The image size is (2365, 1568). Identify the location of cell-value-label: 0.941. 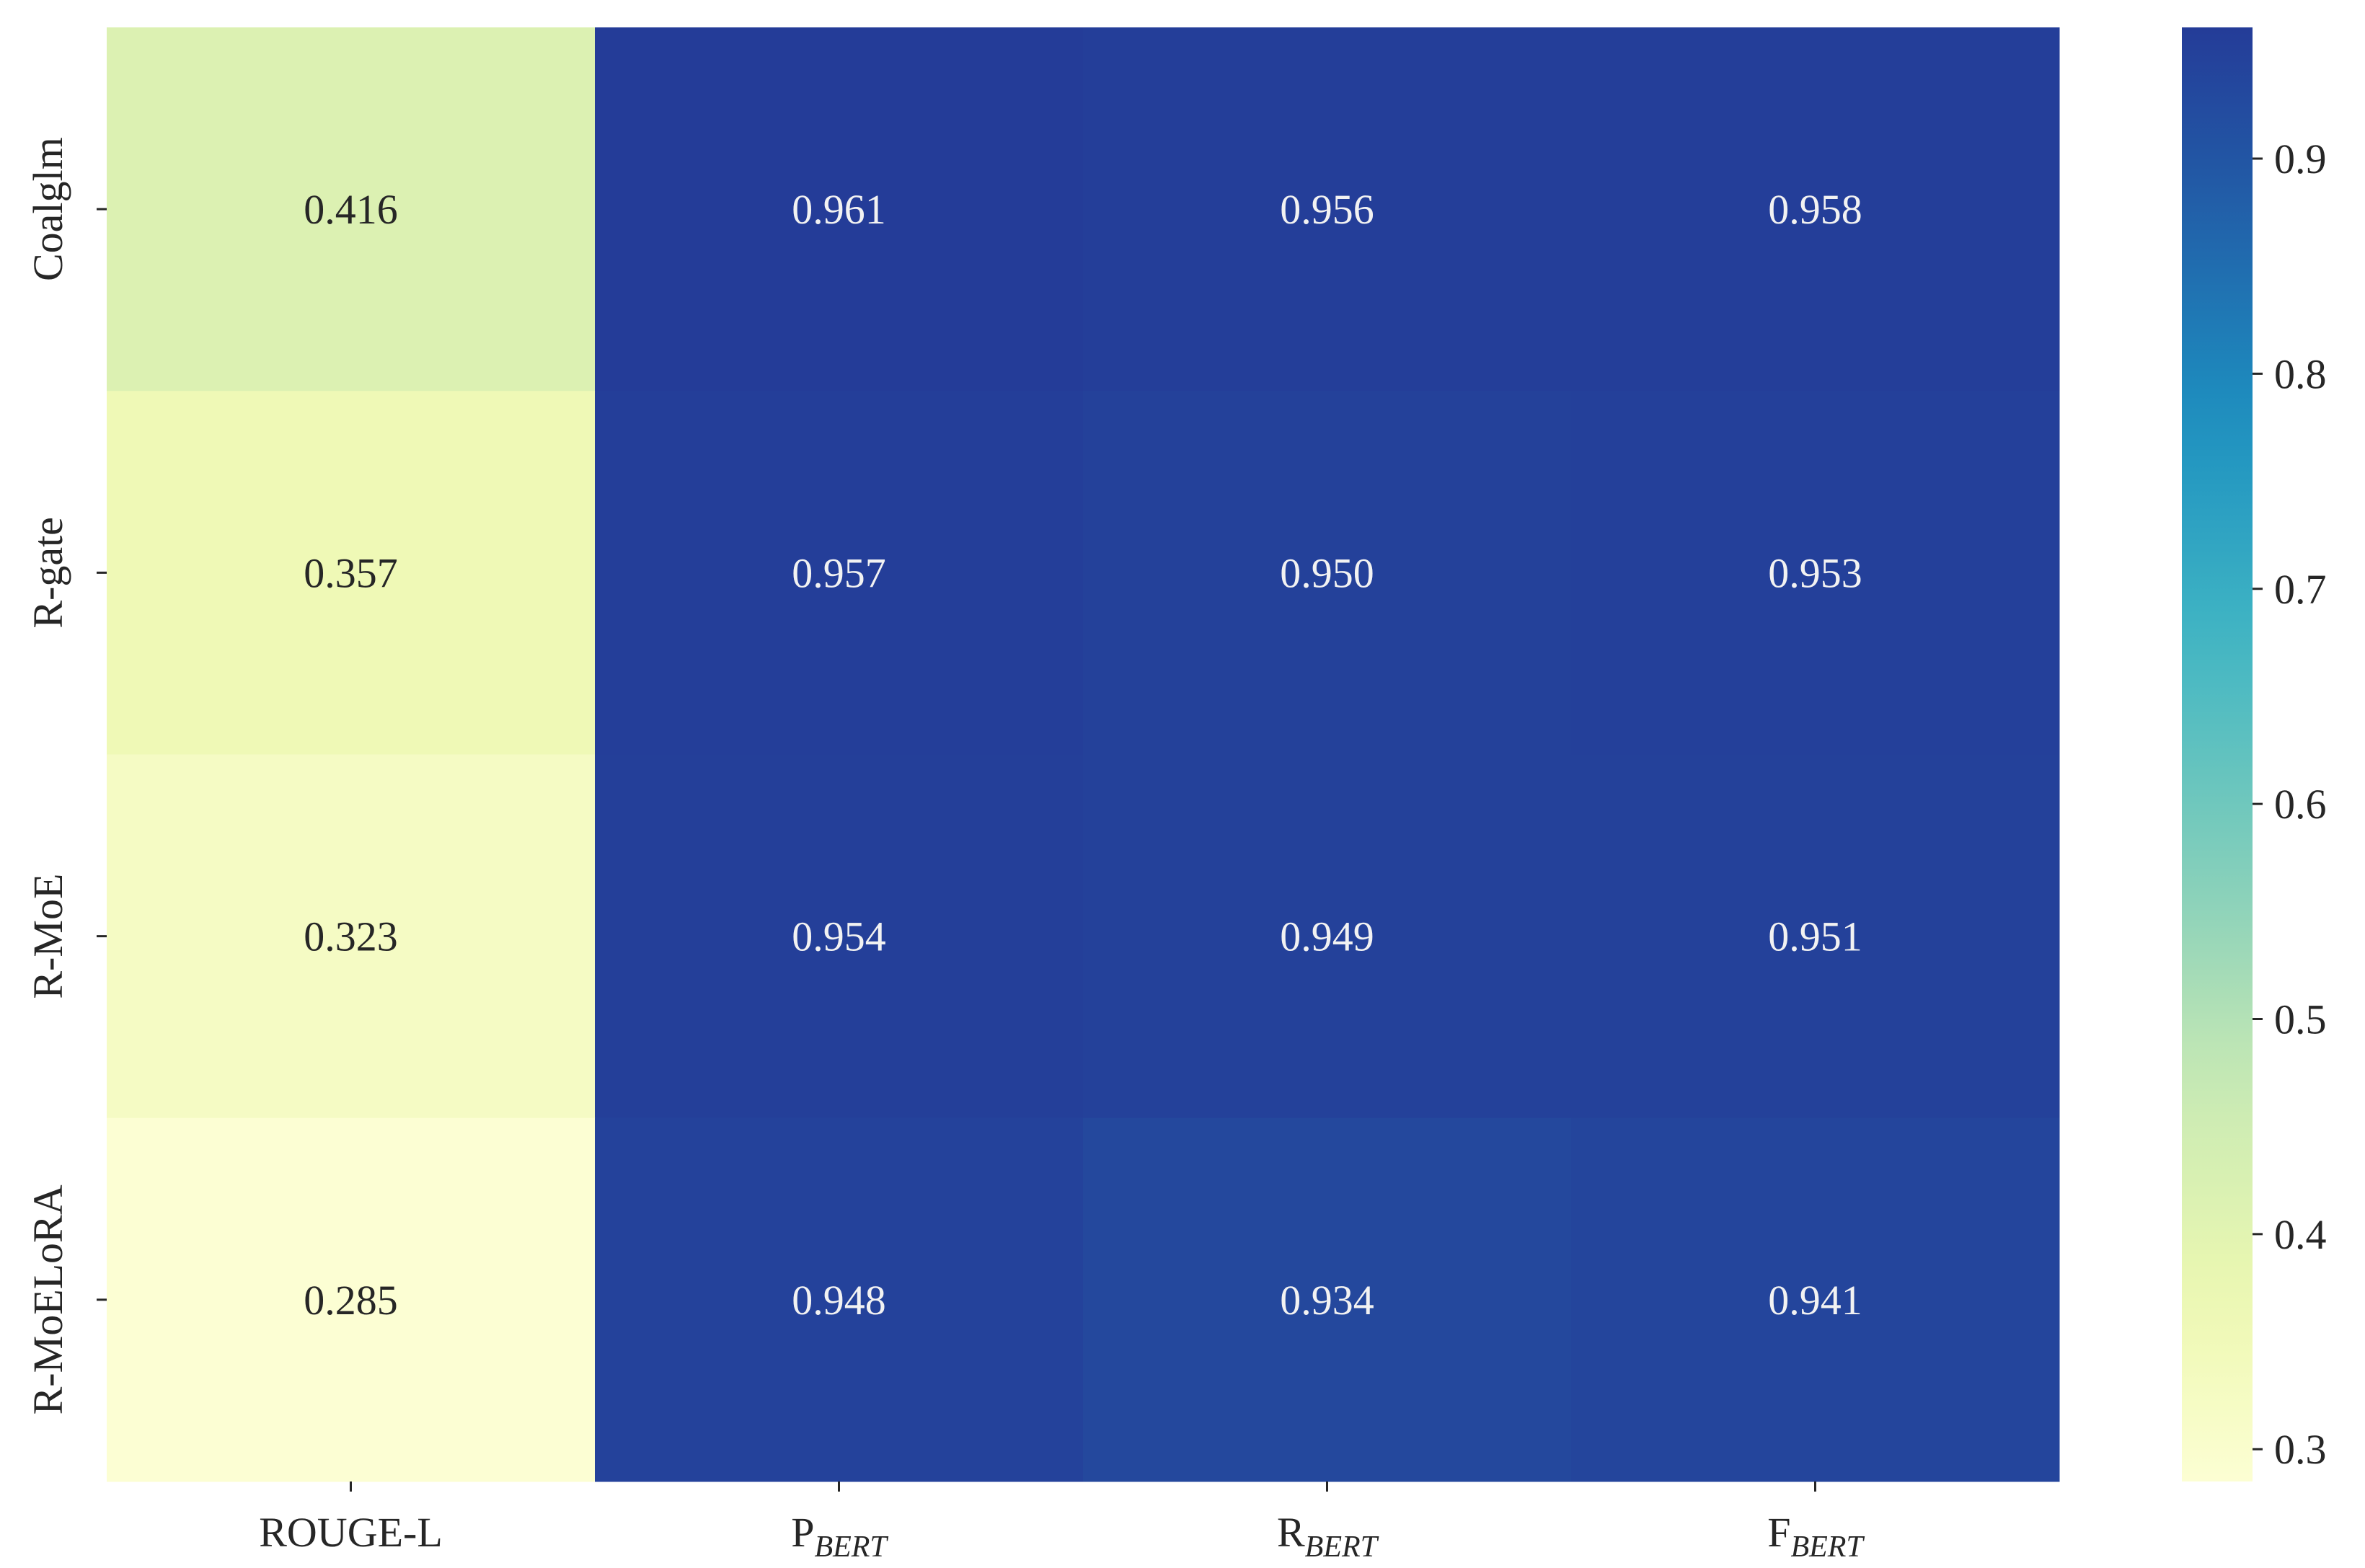
(1815, 1300).